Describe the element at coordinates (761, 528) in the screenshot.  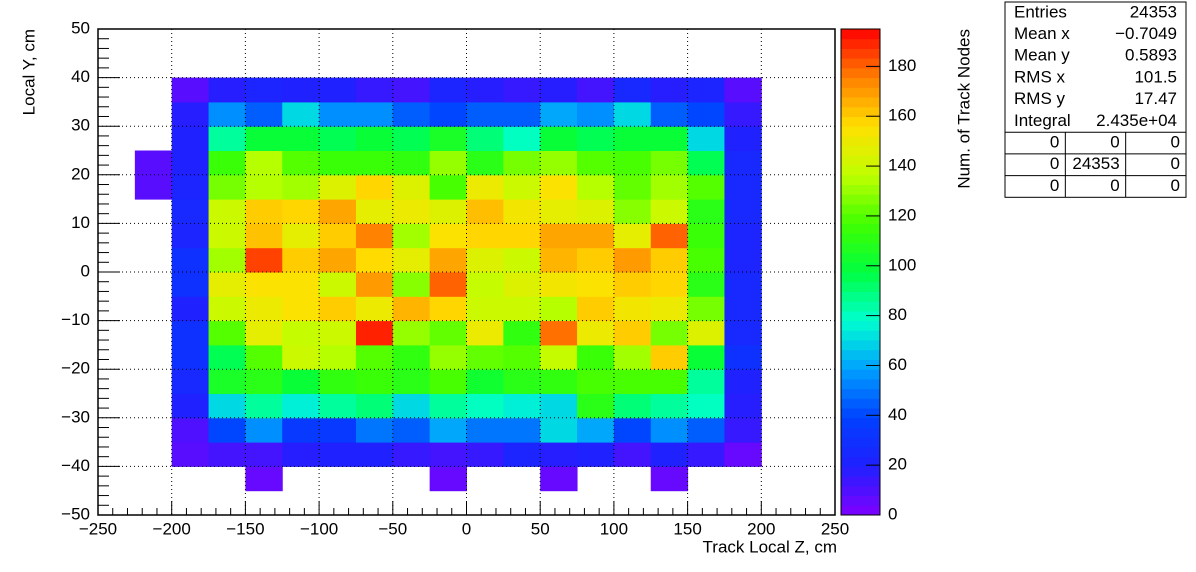
I see `x-tick-label: 200` at that location.